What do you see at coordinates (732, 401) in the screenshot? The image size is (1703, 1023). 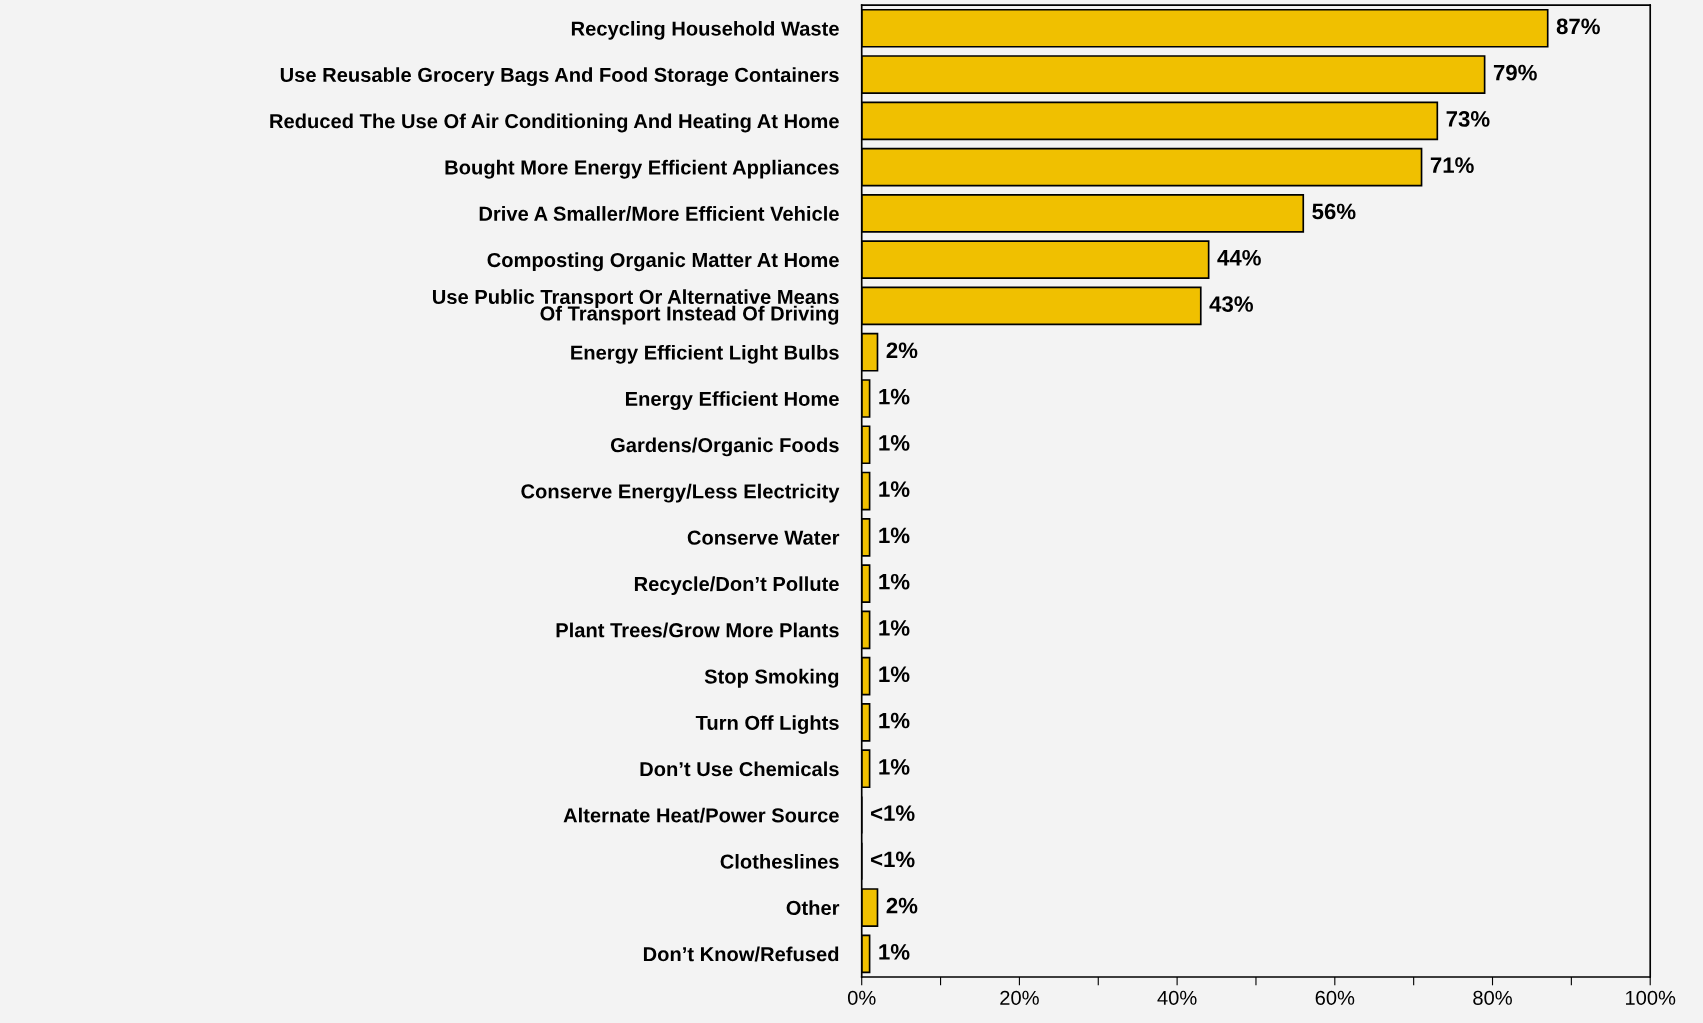 I see `y-tick-label: Energy Efficient Home` at bounding box center [732, 401].